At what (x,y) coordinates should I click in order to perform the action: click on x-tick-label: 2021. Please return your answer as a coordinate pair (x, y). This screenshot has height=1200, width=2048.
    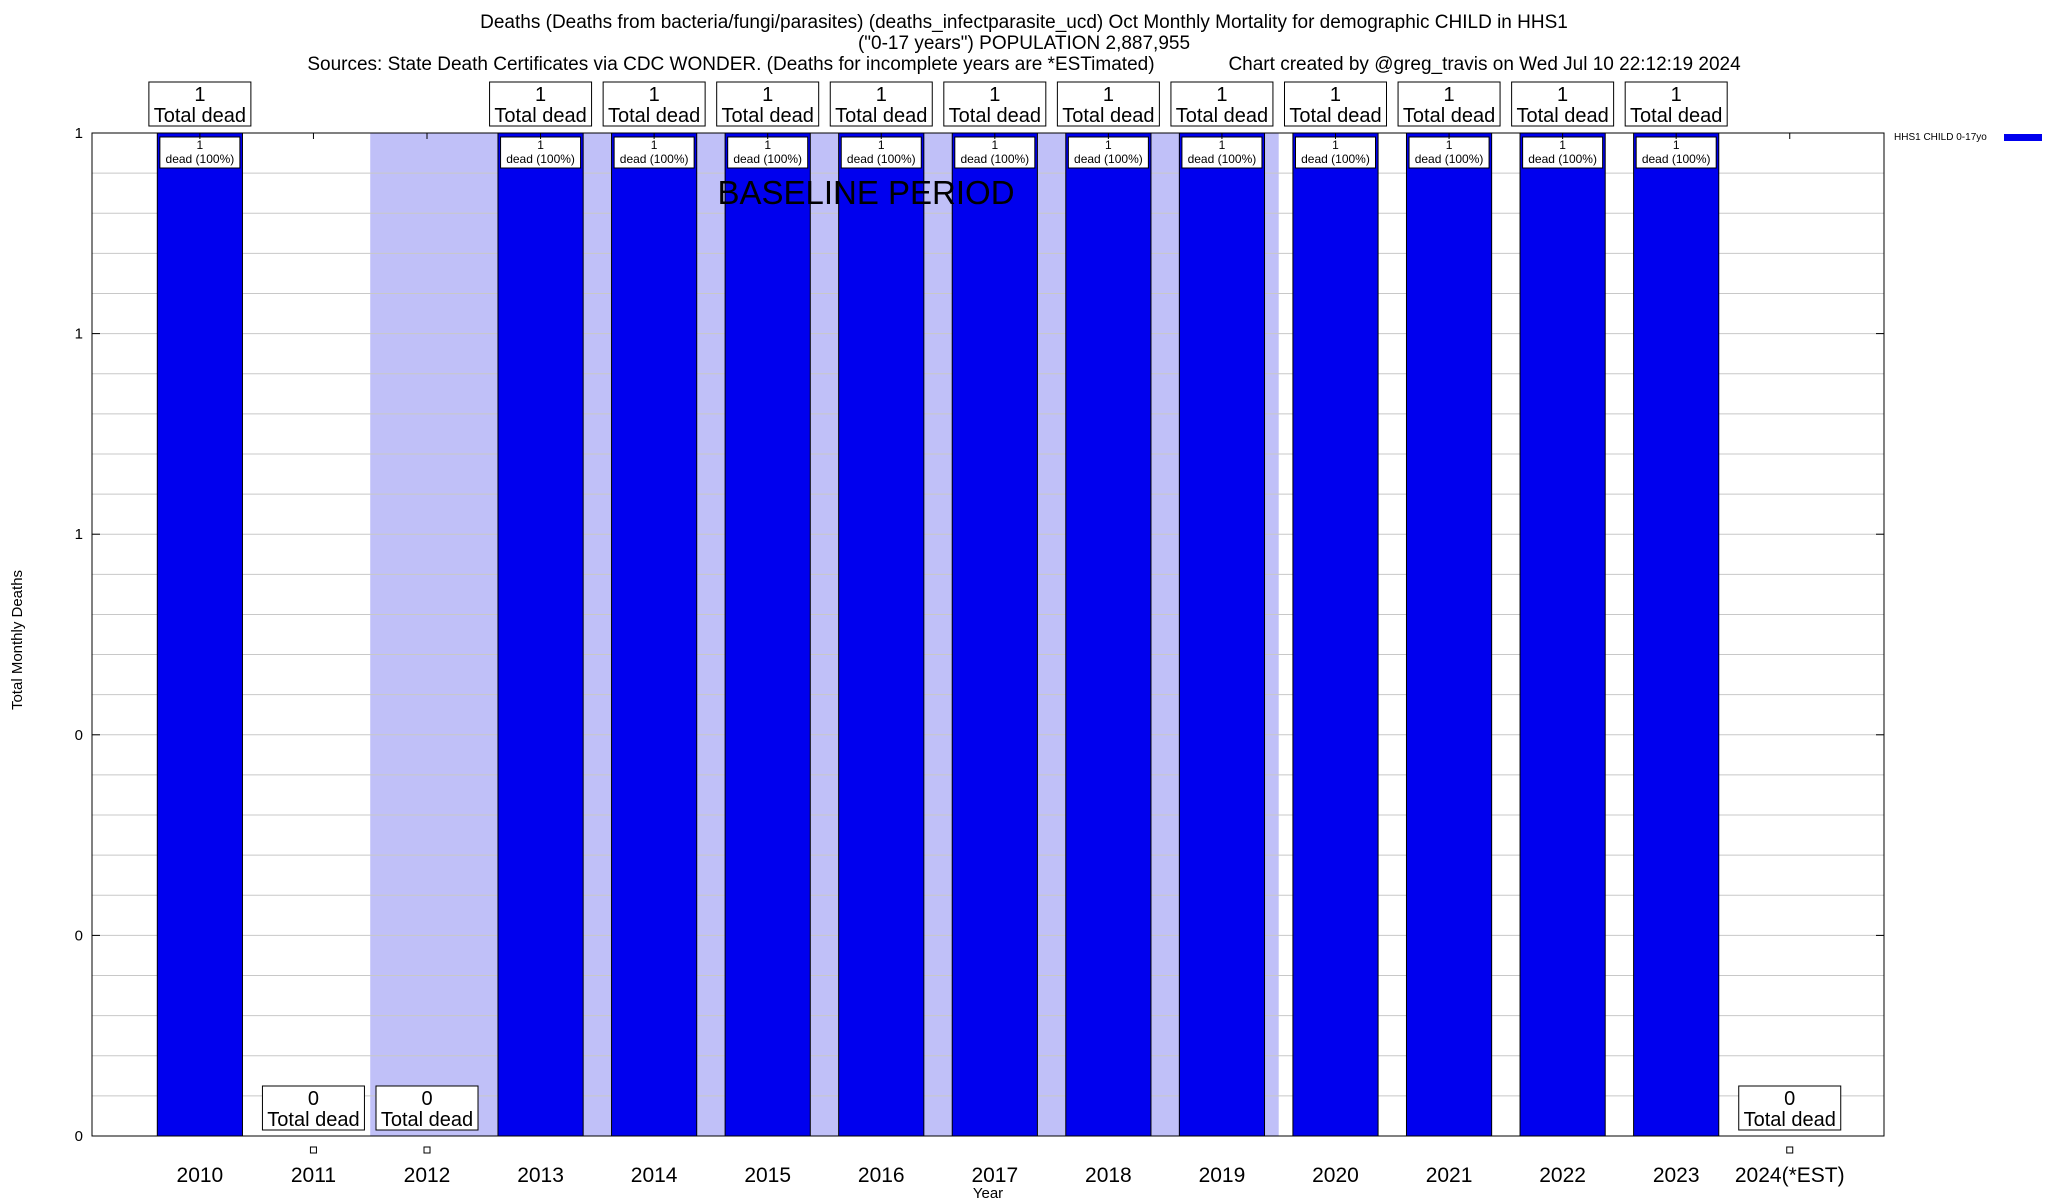
    Looking at the image, I should click on (1449, 1175).